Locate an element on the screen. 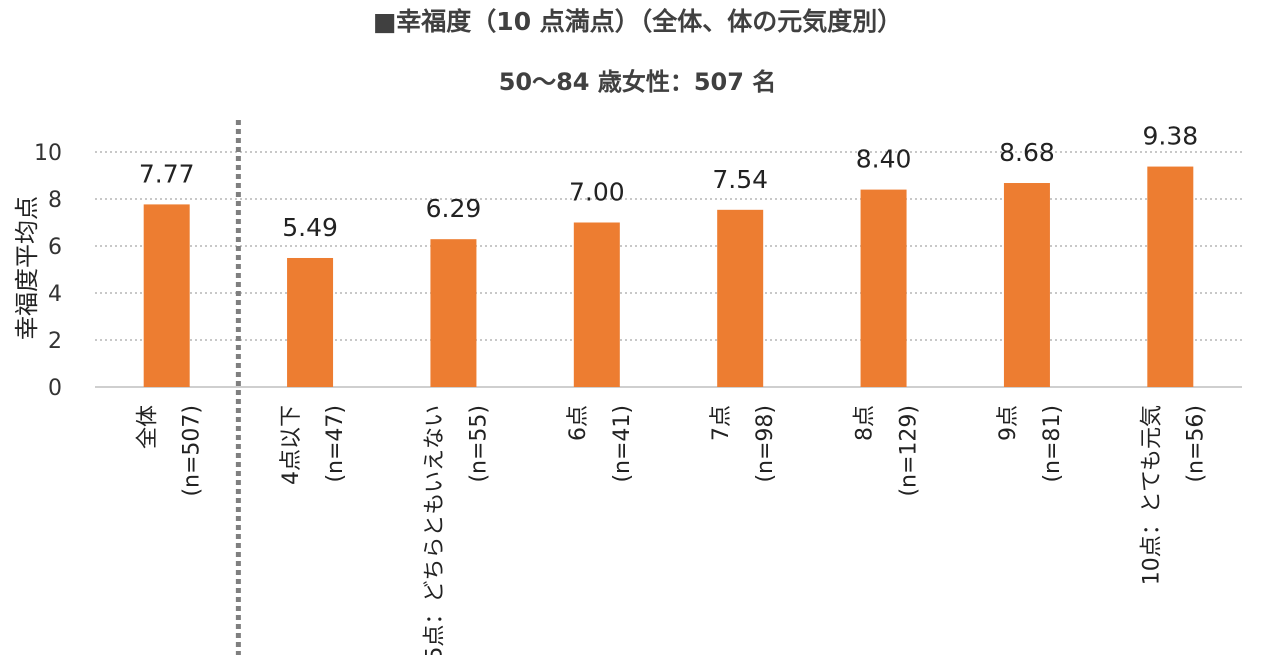 This screenshot has height=655, width=1275. x-tick-label: (n=55) is located at coordinates (478, 444).